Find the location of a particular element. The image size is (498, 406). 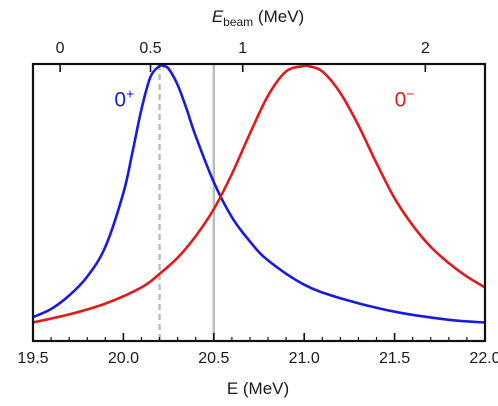

x-tick-label: 21.0 is located at coordinates (304, 358).